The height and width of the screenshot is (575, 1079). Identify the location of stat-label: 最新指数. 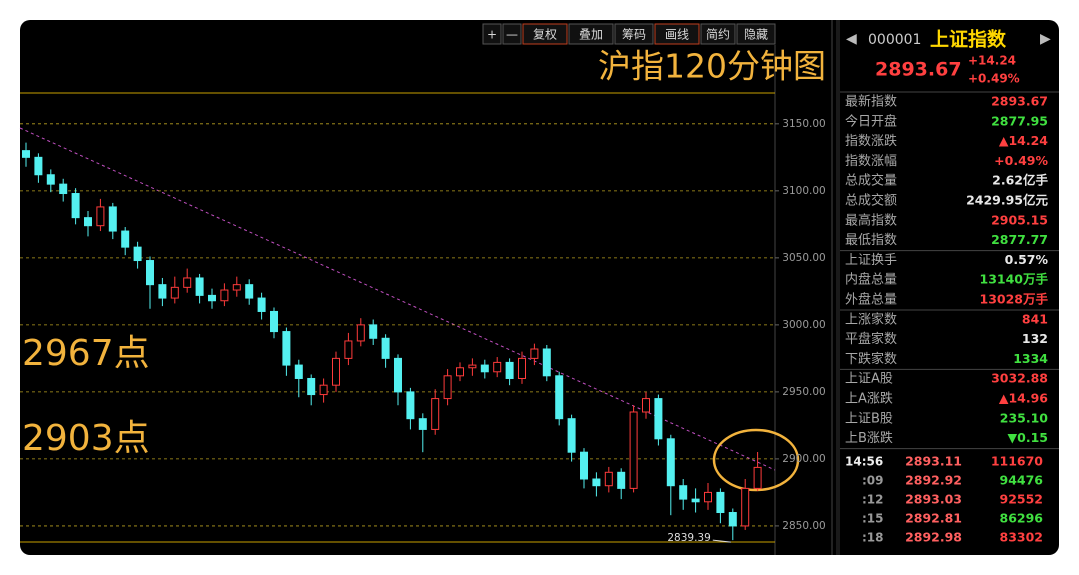
(871, 102).